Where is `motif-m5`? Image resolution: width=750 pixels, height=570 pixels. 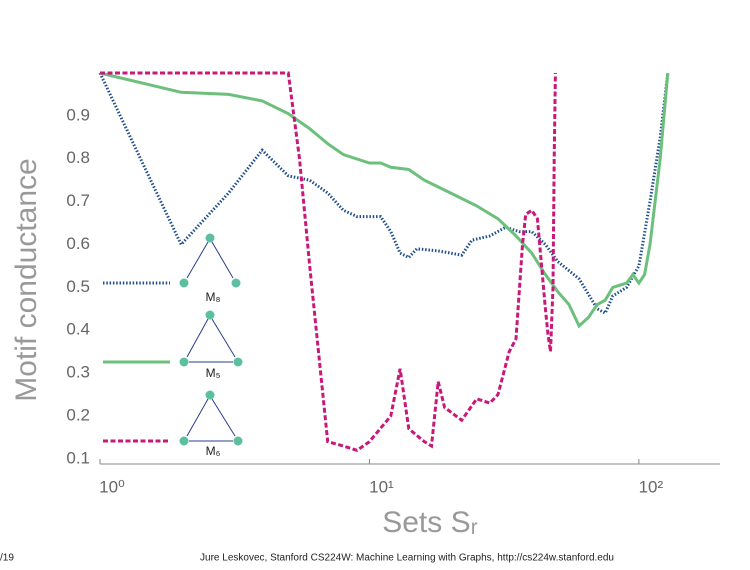
motif-m5 is located at coordinates (211, 338).